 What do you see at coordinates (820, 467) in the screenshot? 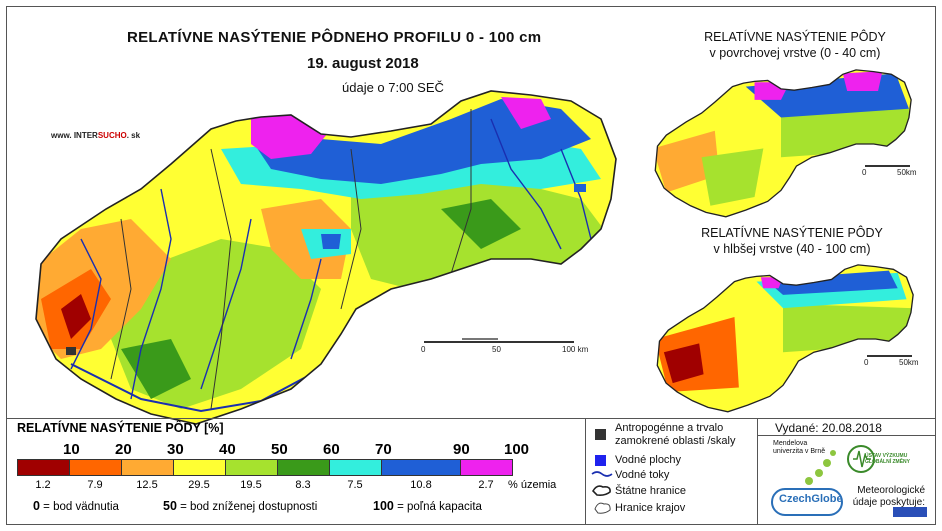
I see `mendel-dots-icon` at bounding box center [820, 467].